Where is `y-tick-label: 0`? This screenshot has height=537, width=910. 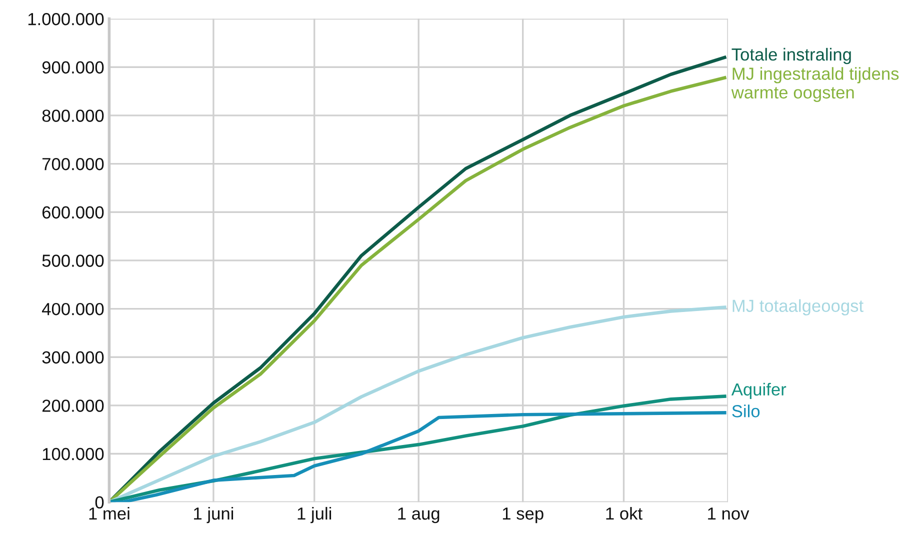 y-tick-label: 0 is located at coordinates (99, 502).